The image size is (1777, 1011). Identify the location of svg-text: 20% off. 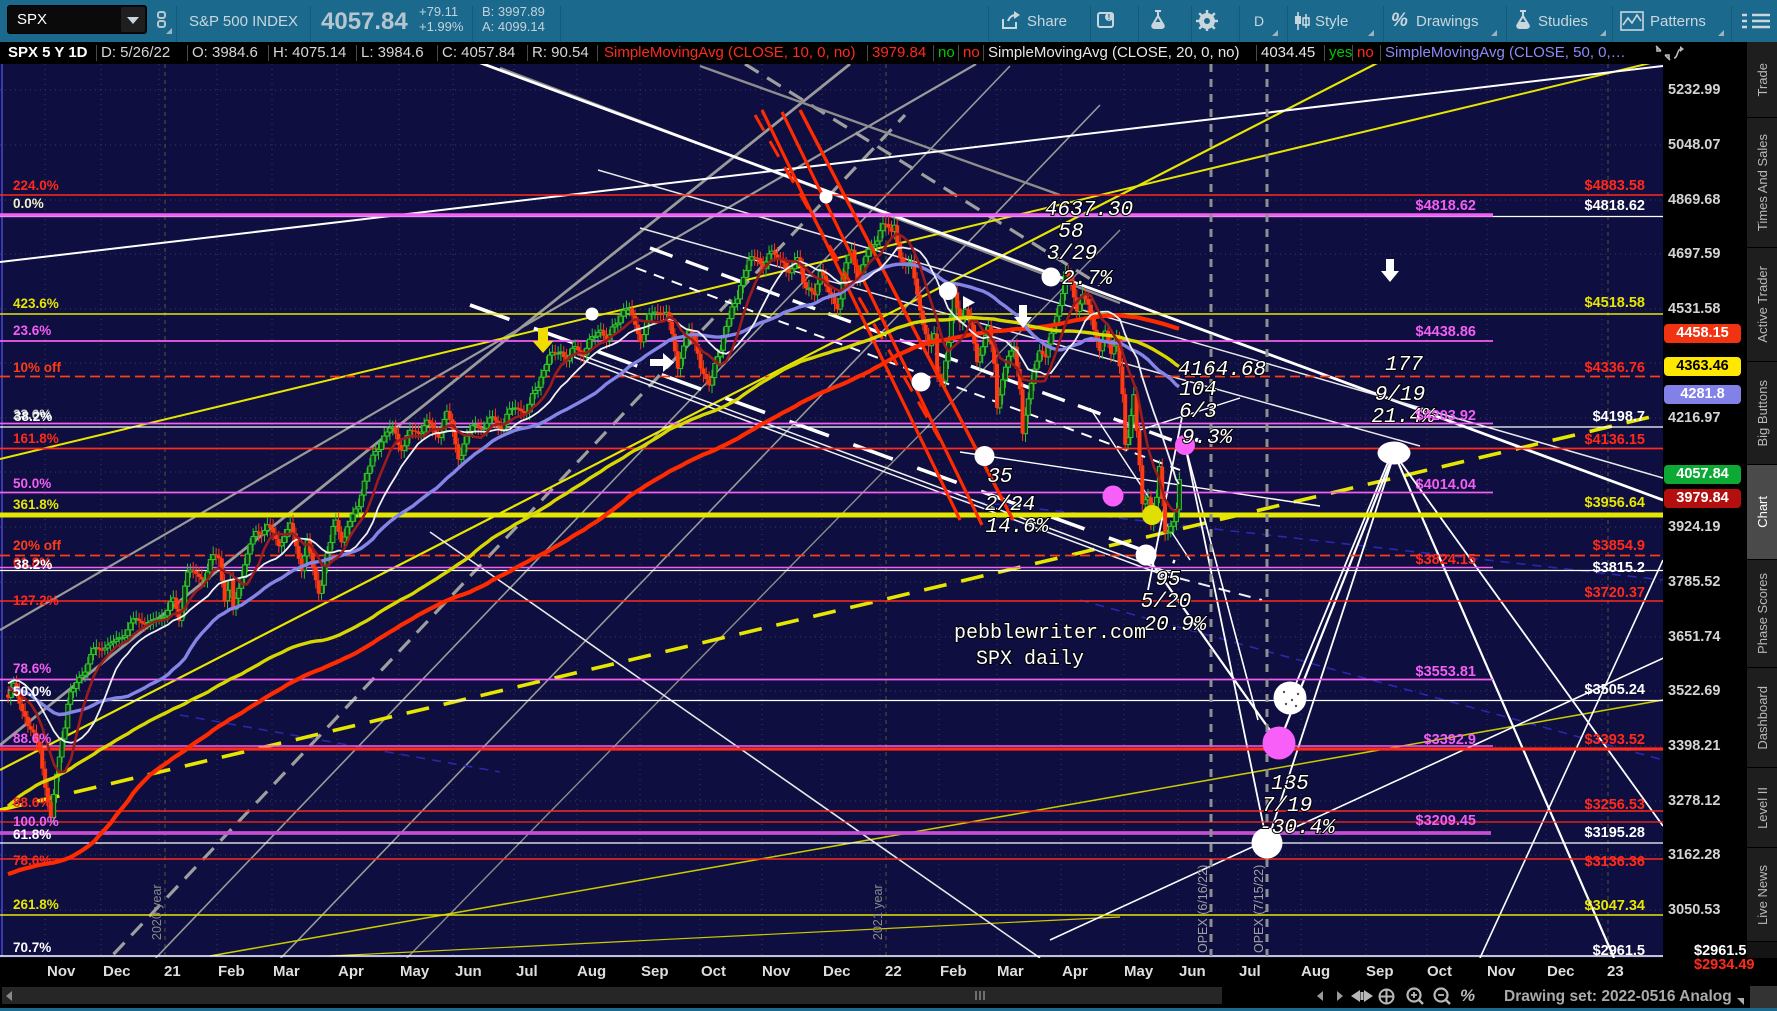
(37, 545).